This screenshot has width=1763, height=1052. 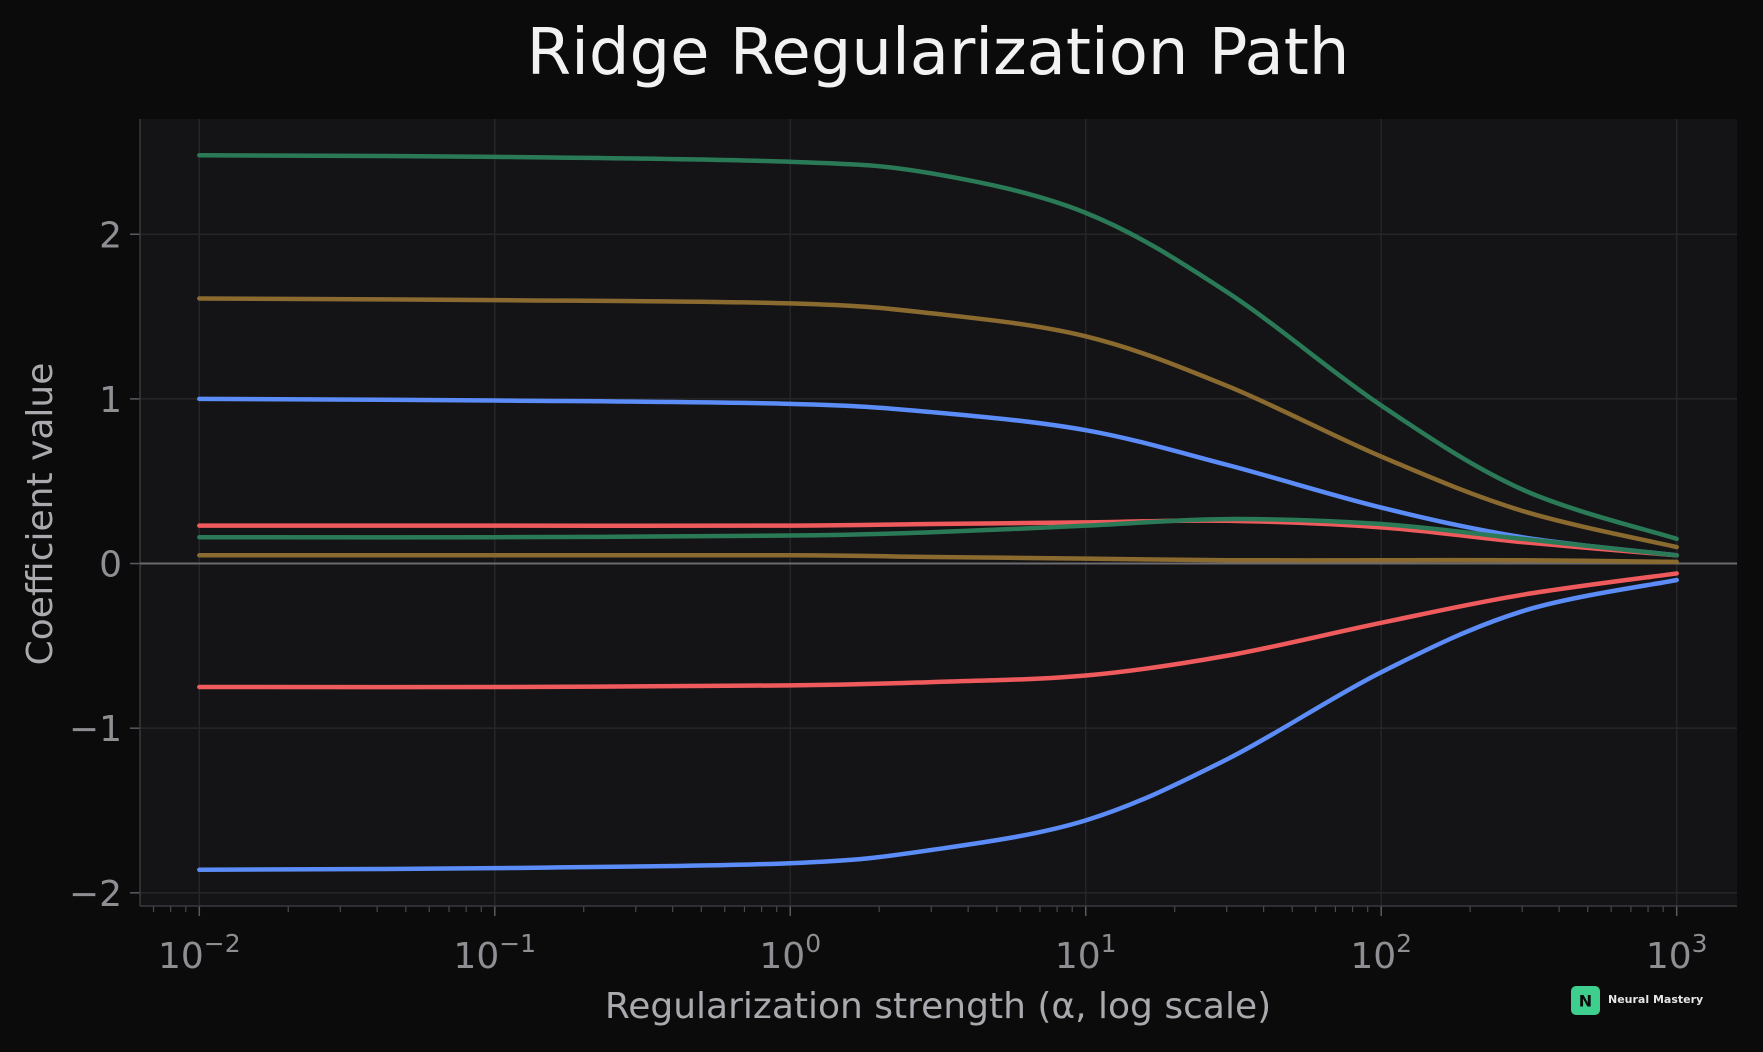 What do you see at coordinates (110, 400) in the screenshot?
I see `y-tick-label: 1` at bounding box center [110, 400].